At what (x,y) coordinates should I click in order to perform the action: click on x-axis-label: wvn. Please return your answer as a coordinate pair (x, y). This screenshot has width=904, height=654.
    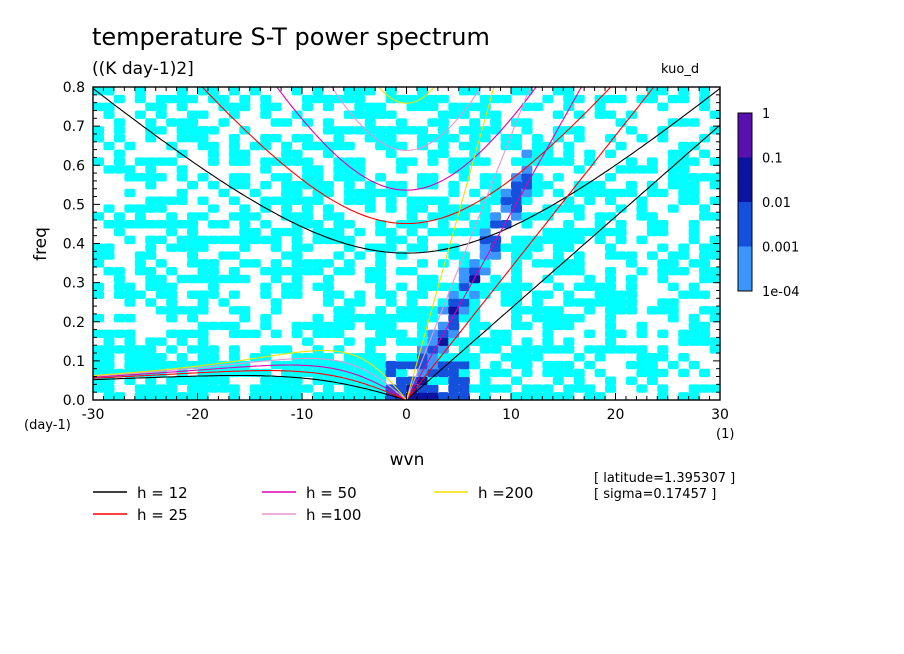
    Looking at the image, I should click on (407, 460).